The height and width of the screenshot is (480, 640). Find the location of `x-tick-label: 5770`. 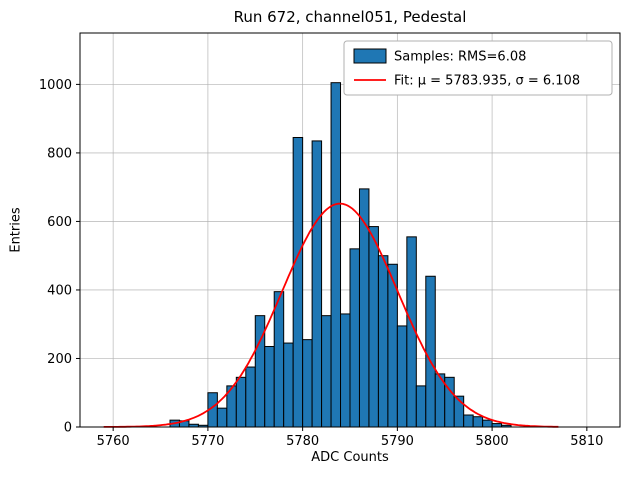

x-tick-label: 5770 is located at coordinates (207, 441).